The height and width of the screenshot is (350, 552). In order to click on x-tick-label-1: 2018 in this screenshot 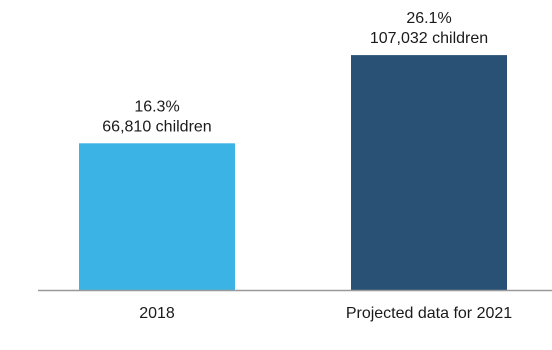, I will do `click(157, 313)`.